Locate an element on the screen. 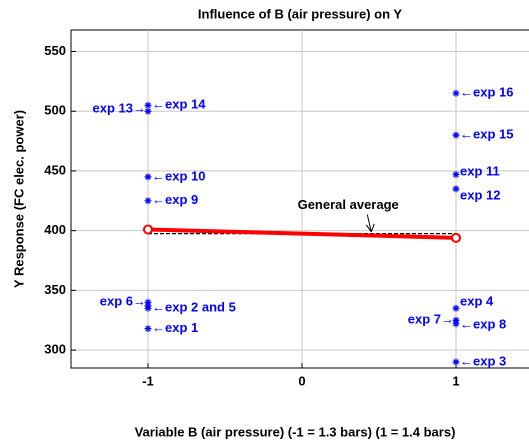  annotation: exp 7→ is located at coordinates (431, 319).